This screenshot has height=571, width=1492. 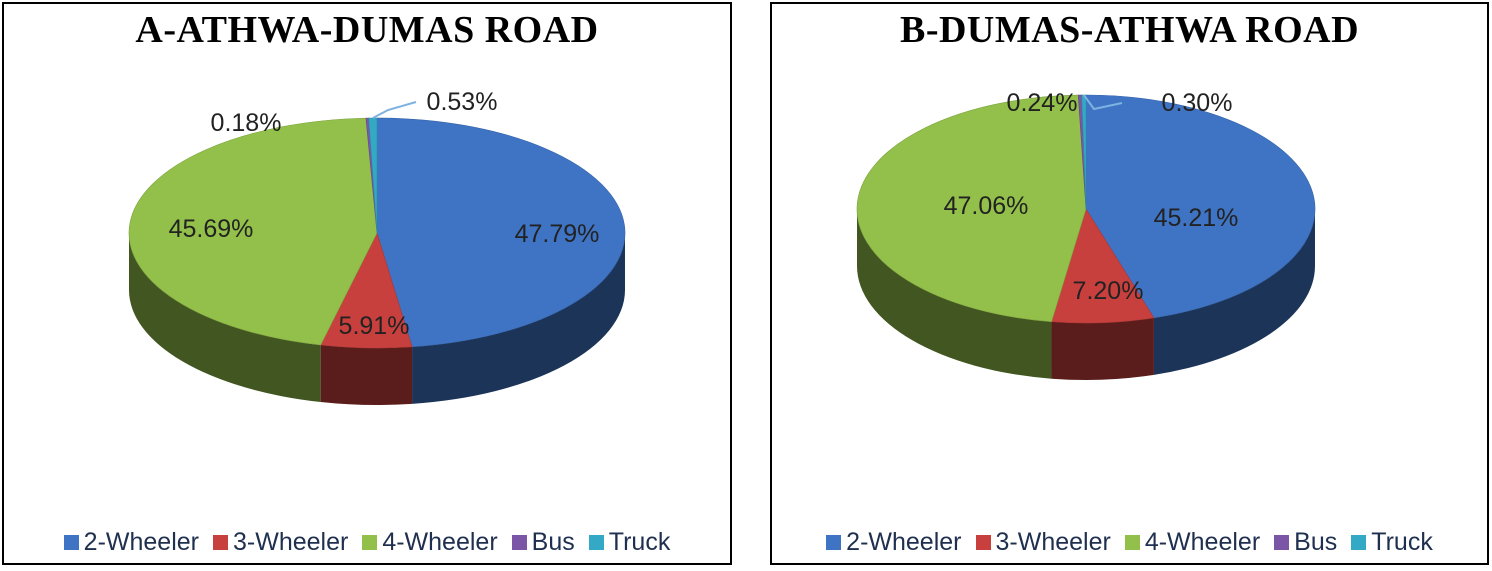 I want to click on data-label-bus: 0.18%, so click(x=246, y=123).